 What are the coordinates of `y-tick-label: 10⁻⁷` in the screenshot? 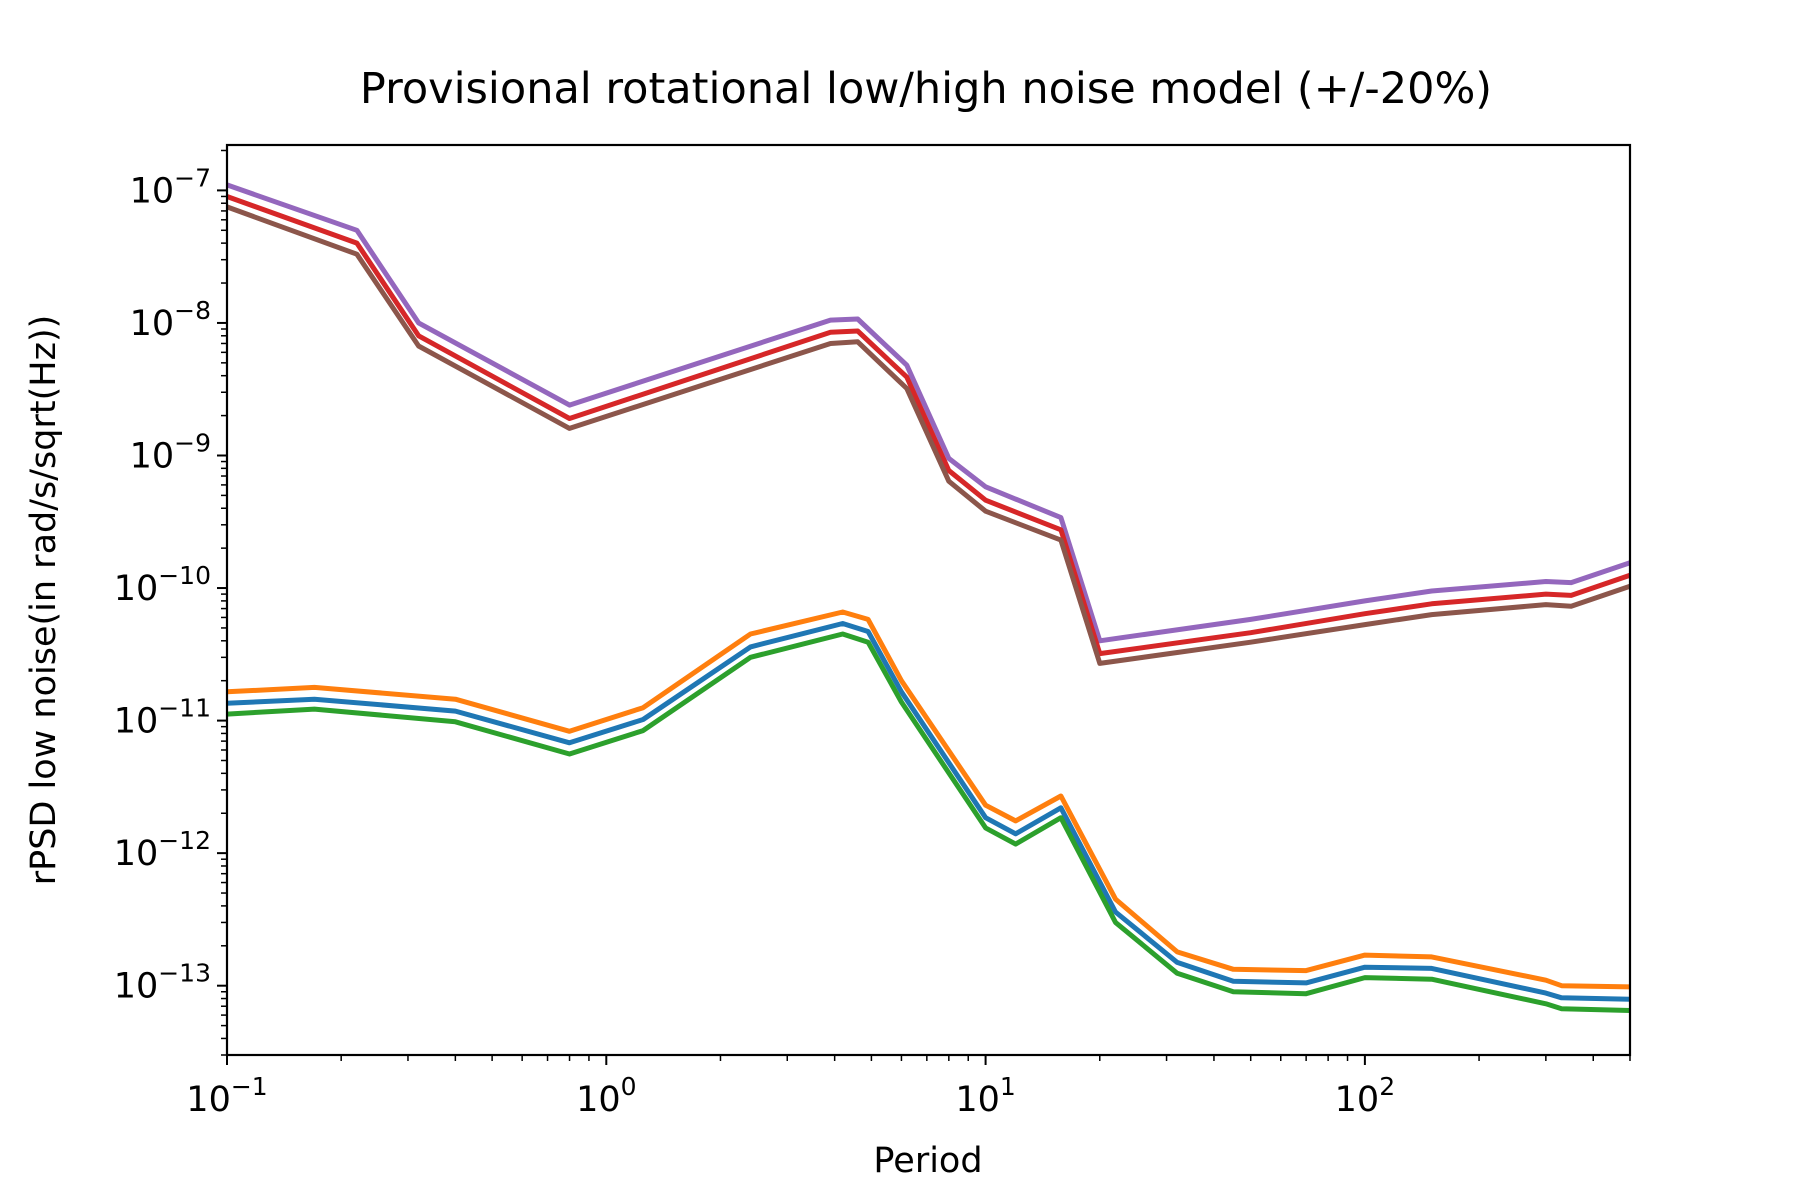 It's located at (170, 187).